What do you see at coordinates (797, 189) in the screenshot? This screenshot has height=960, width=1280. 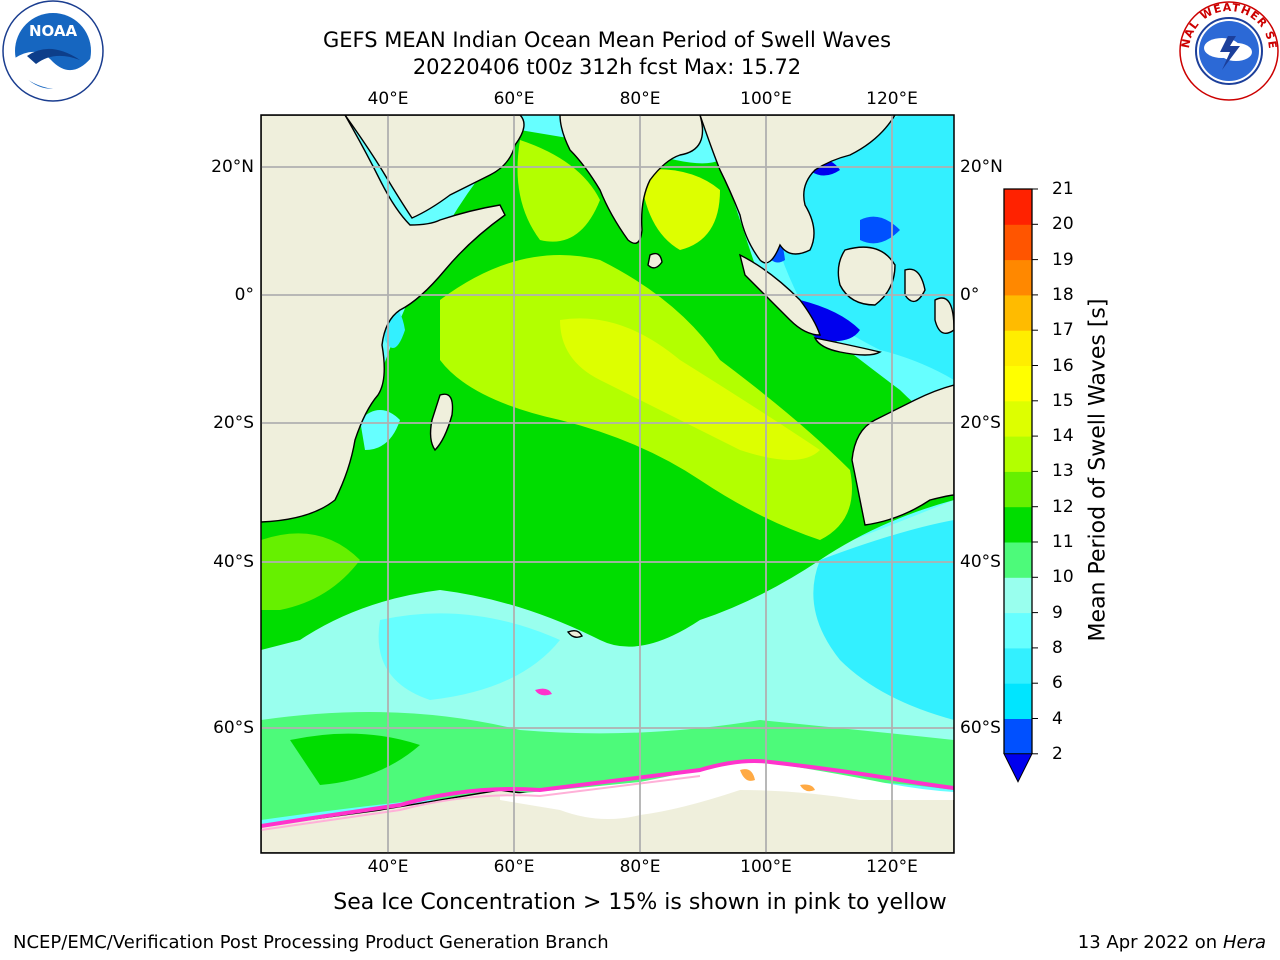 I see `land-indochina` at bounding box center [797, 189].